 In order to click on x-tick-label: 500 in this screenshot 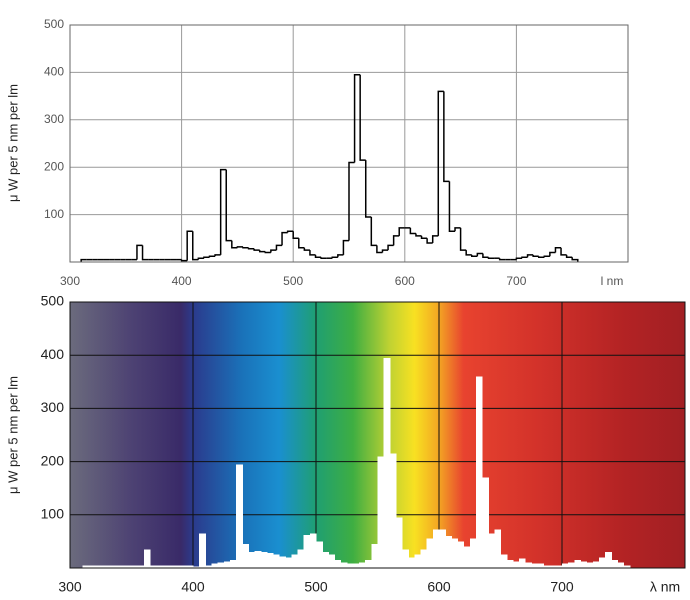, I will do `click(316, 587)`.